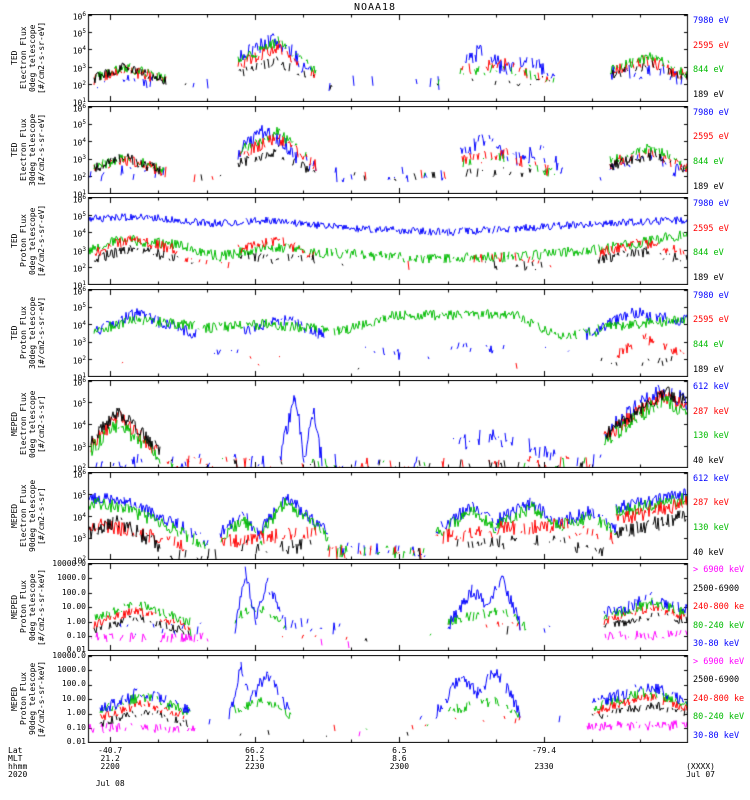 This screenshot has height=800, width=750. I want to click on plot-canvas-ted-proton-30deg, so click(375, 332).